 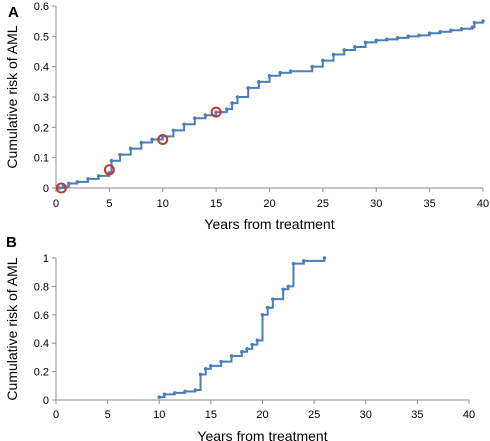 I want to click on y-tick-label: 0.3, so click(x=41, y=98).